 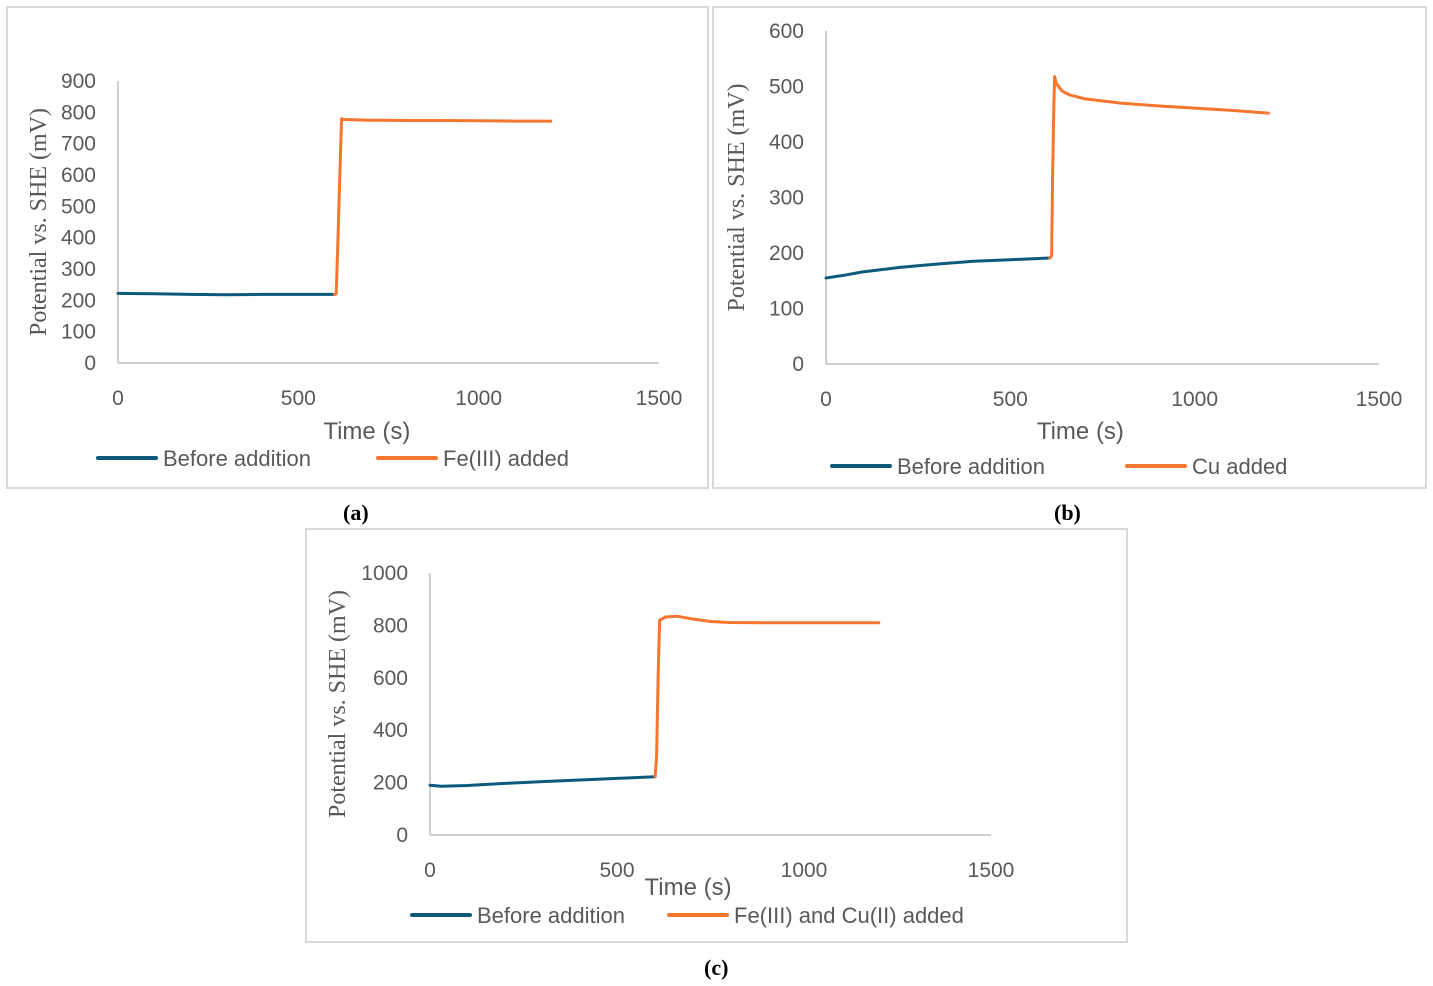 What do you see at coordinates (506, 458) in the screenshot?
I see `legend-label: Fe(III) added` at bounding box center [506, 458].